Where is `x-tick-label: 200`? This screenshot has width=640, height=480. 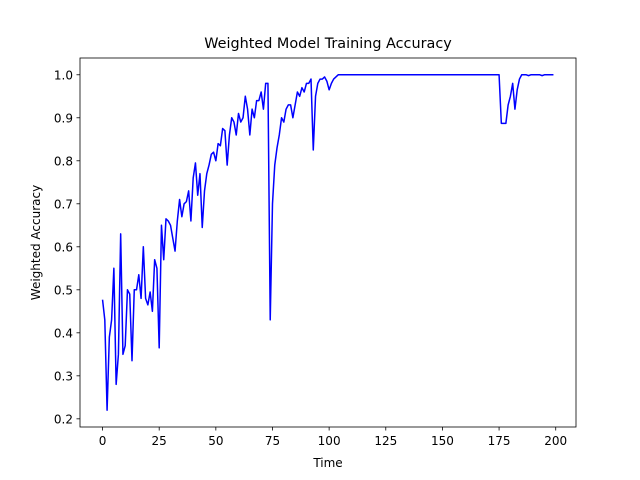
x-tick-label: 200 is located at coordinates (555, 441).